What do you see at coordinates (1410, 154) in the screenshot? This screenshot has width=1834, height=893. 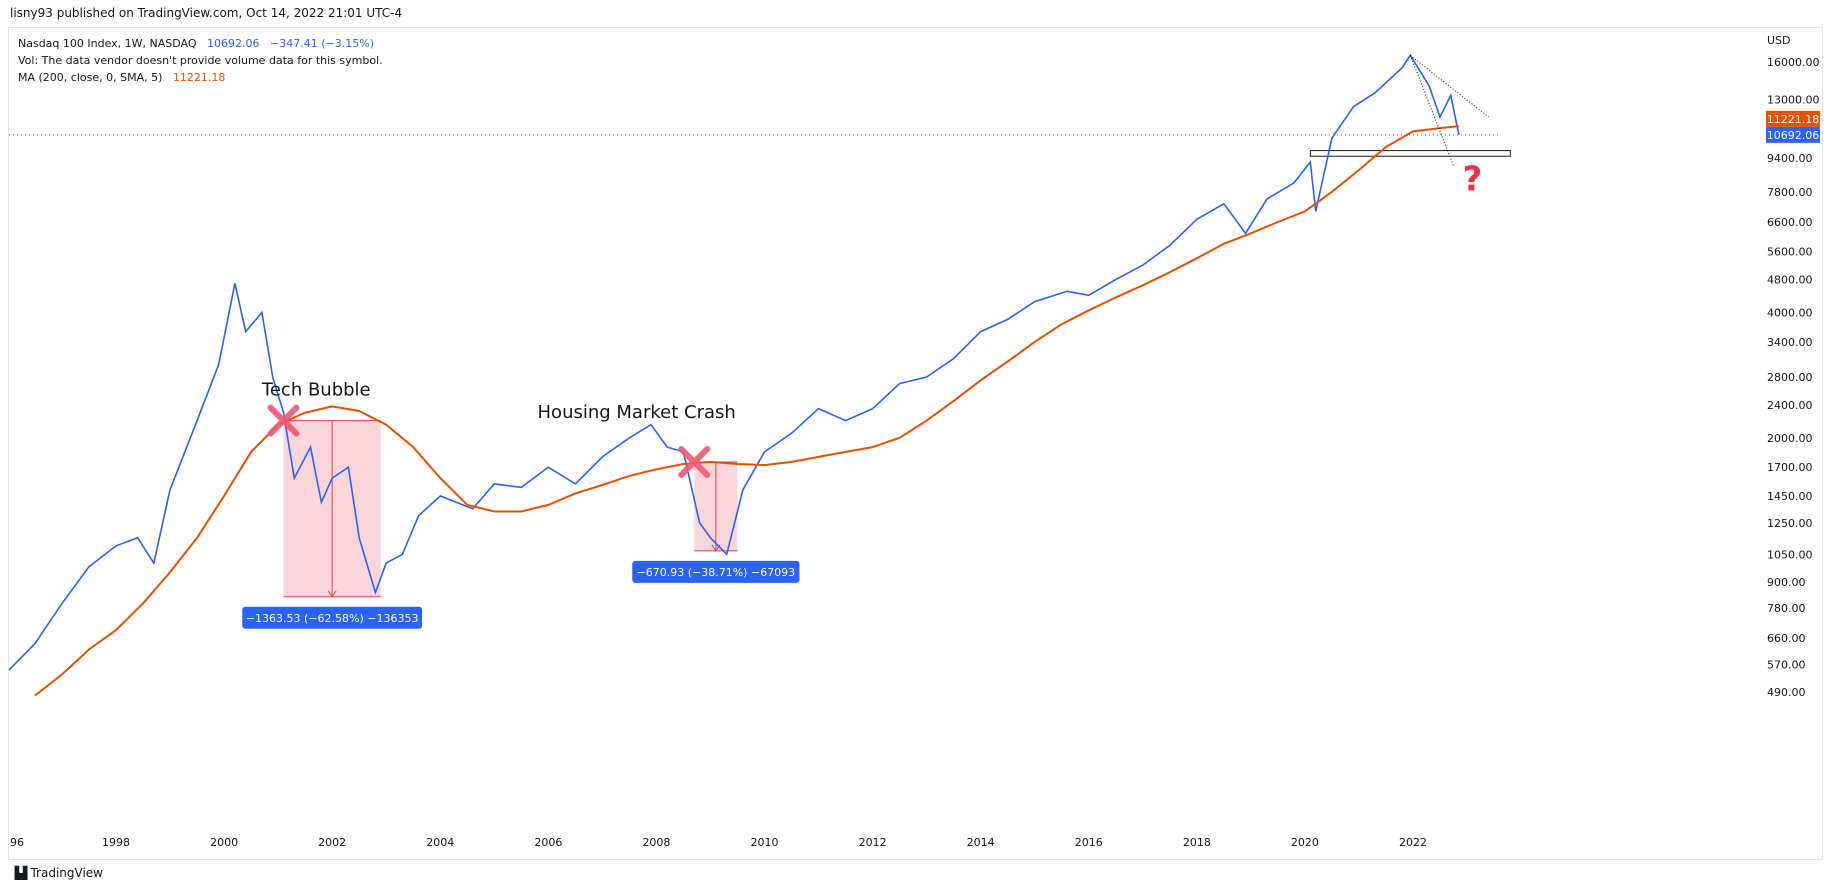 I see `support-box` at bounding box center [1410, 154].